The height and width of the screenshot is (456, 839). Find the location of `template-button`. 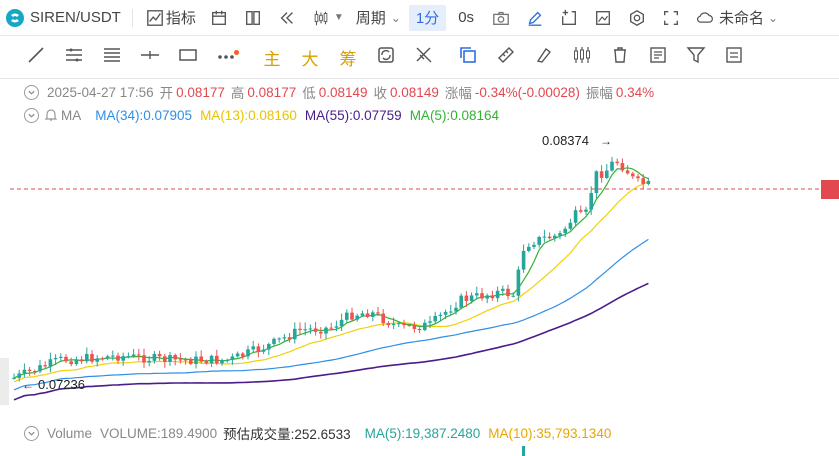

template-button is located at coordinates (219, 18).